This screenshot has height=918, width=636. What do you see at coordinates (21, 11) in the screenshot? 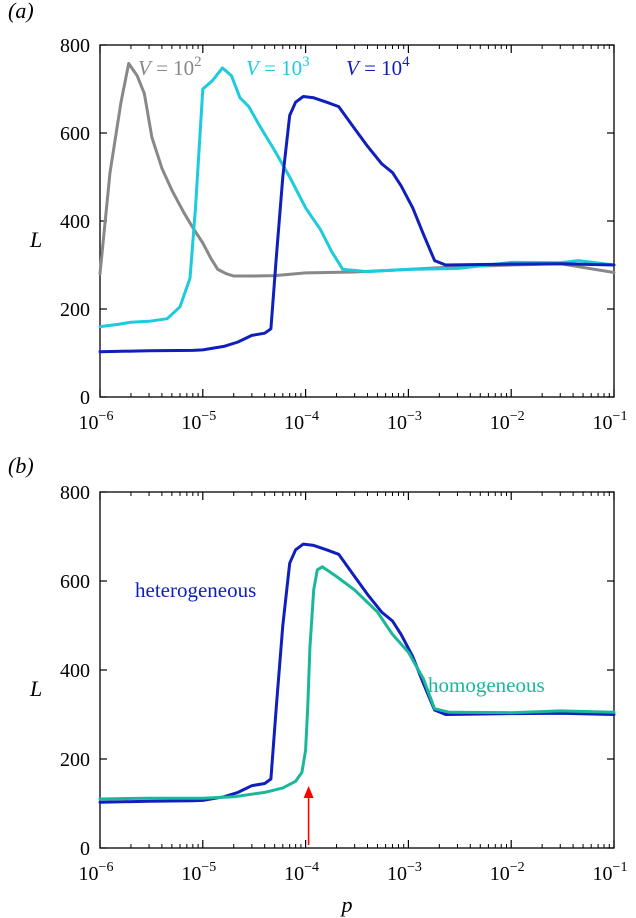
I see `panel-label: (a)` at bounding box center [21, 11].